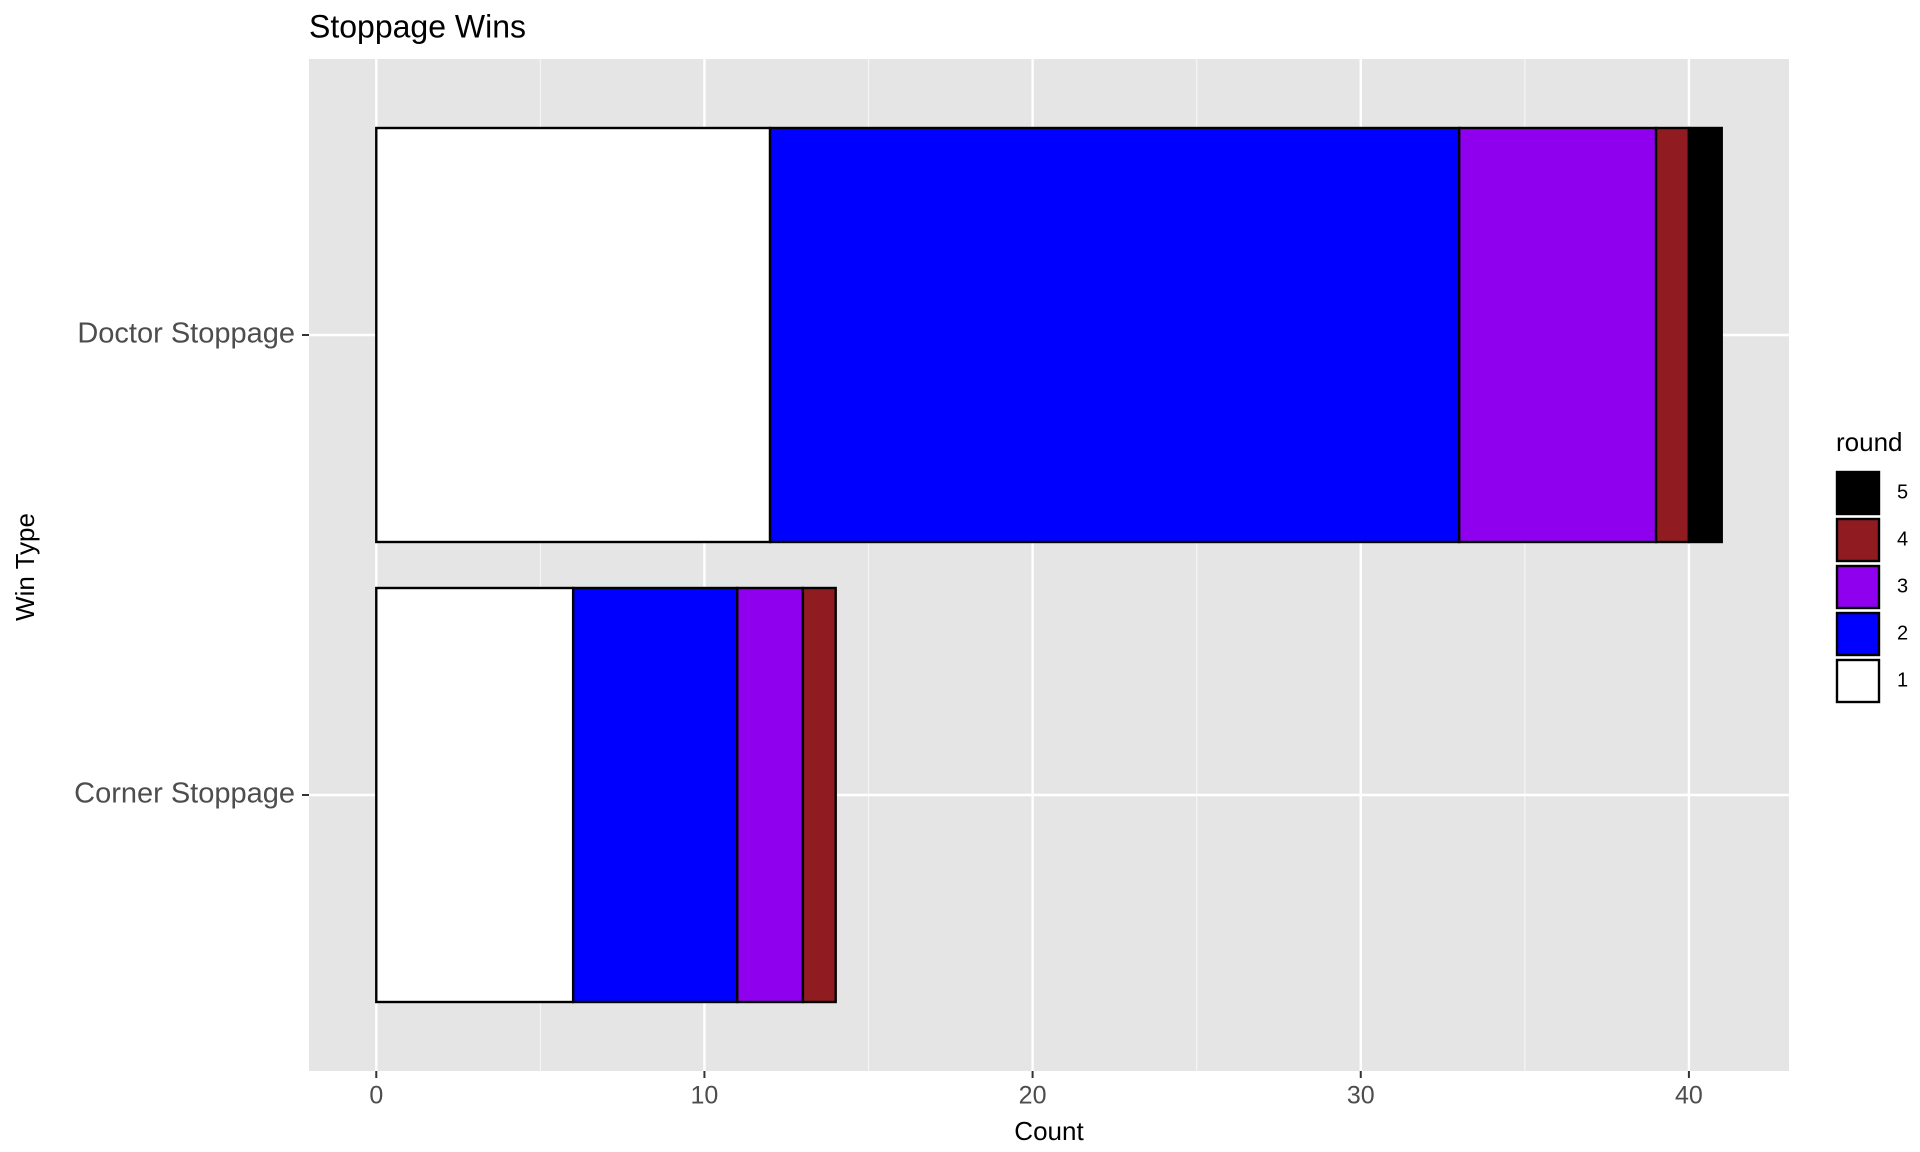 This screenshot has width=1920, height=1152. What do you see at coordinates (1902, 633) in the screenshot?
I see `legend-label: 2` at bounding box center [1902, 633].